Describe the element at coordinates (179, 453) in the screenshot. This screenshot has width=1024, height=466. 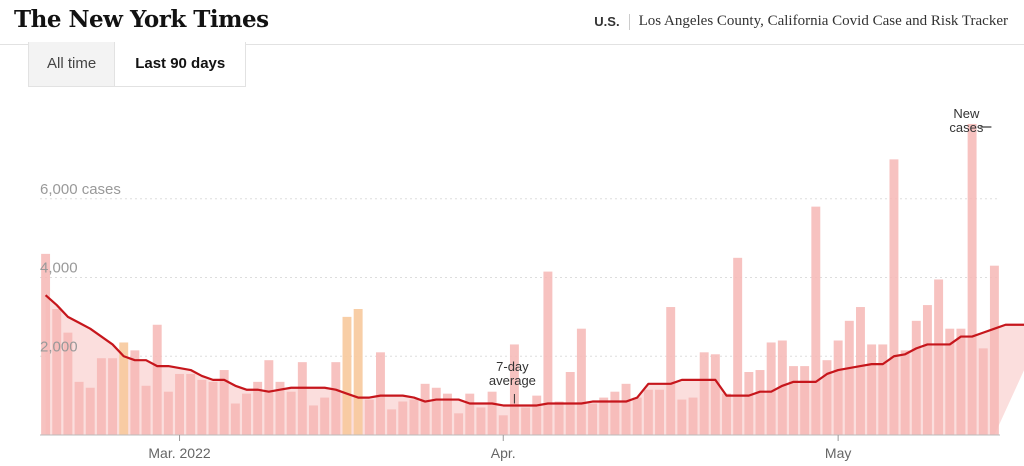
I see `x-tick-label: Mar. 2022` at that location.